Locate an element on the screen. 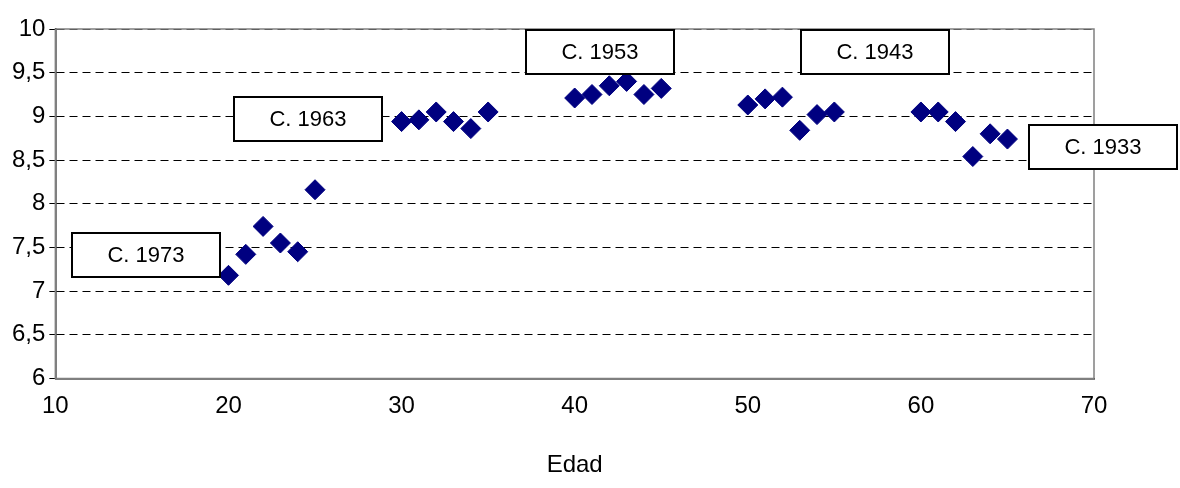 Image resolution: width=1180 pixels, height=488 pixels. x-tick-label: 70 is located at coordinates (1094, 405).